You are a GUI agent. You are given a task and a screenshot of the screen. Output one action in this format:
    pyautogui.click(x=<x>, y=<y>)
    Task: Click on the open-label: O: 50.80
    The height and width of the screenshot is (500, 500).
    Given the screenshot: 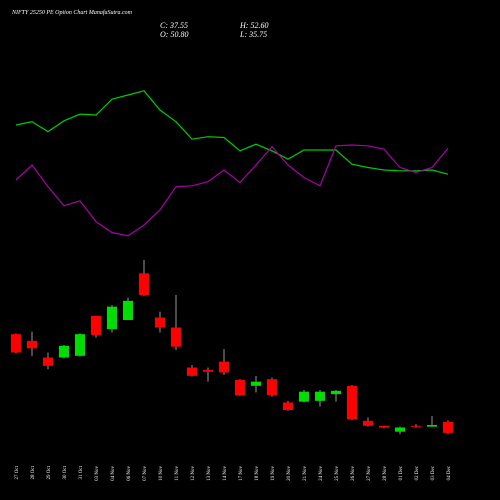 What is the action you would take?
    pyautogui.click(x=174, y=34)
    